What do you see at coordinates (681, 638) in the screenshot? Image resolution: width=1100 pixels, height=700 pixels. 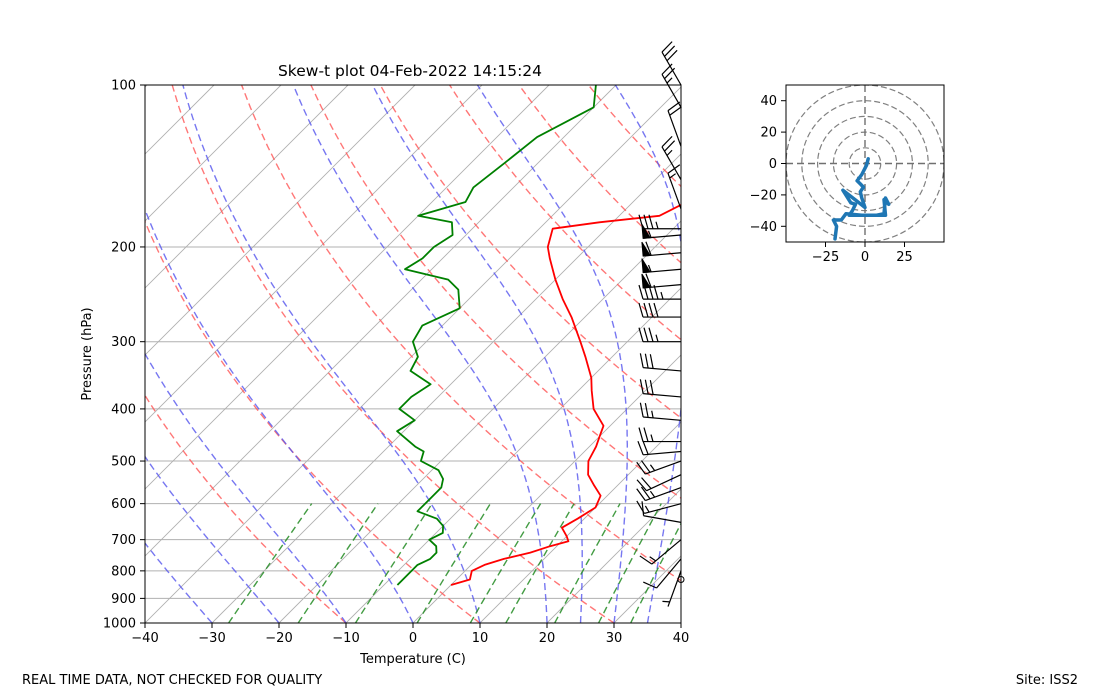 I see `x-tick-label: 40` at bounding box center [681, 638].